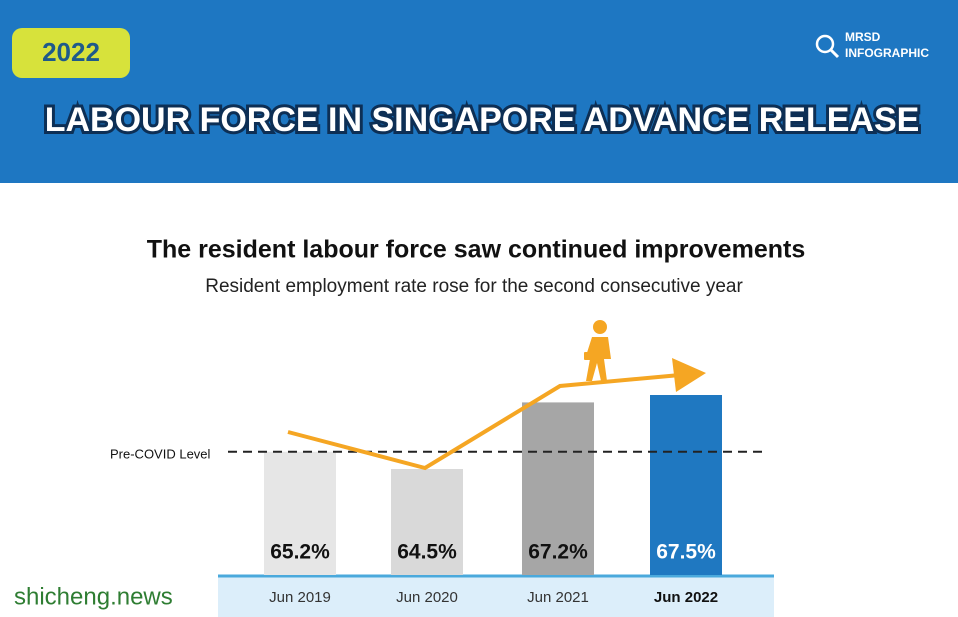 This screenshot has width=958, height=617. What do you see at coordinates (558, 597) in the screenshot?
I see `x-tick-label: Jun 2021` at bounding box center [558, 597].